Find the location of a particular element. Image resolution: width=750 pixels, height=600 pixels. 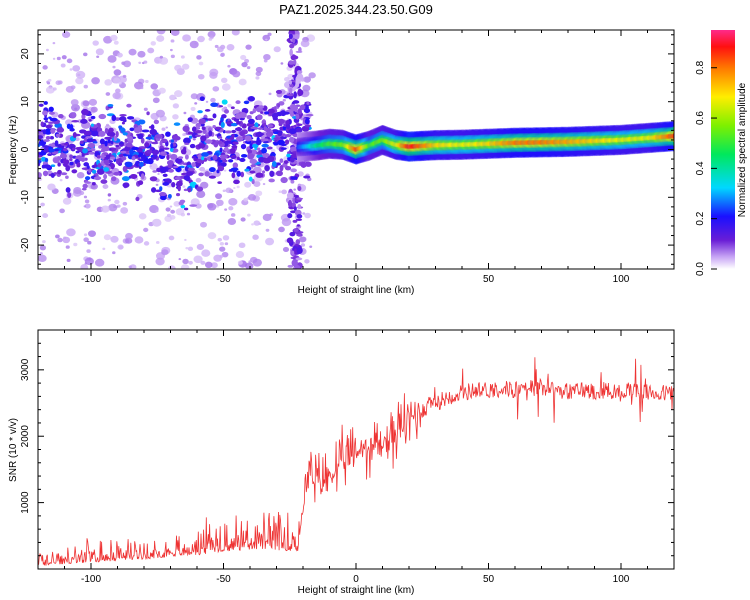

y-tick-label: -20 is located at coordinates (25, 244).